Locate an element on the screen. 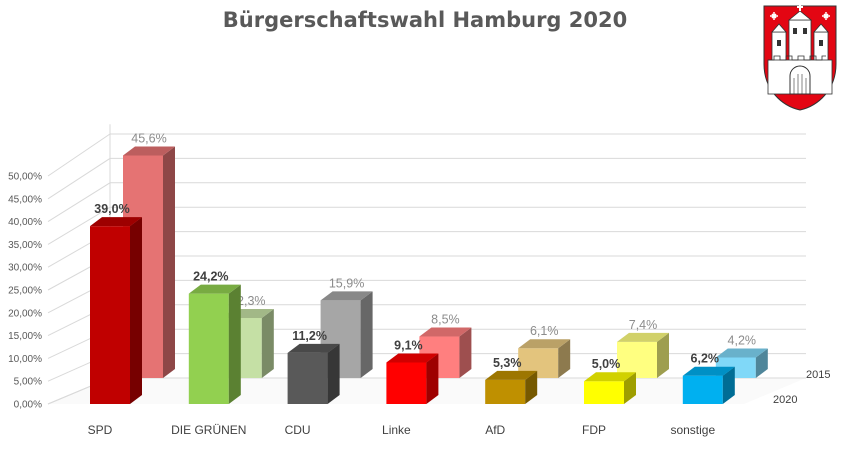 The width and height of the screenshot is (850, 450). chart-title: Bürgerschaftswahl Hamburg 2020 is located at coordinates (425, 20).